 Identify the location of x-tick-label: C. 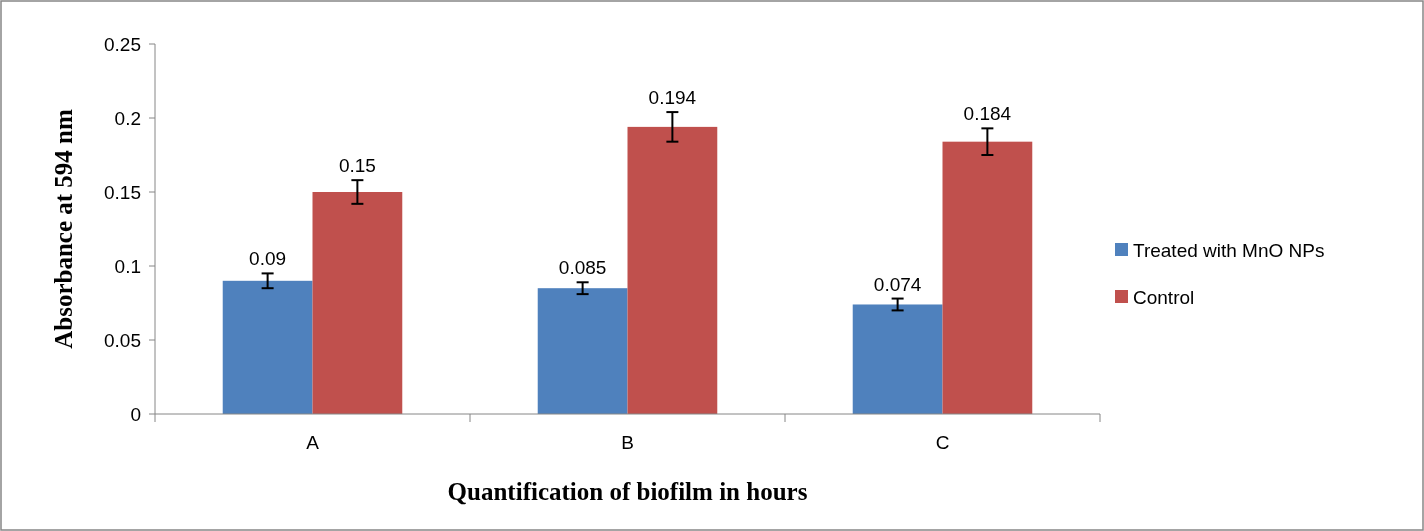
(942, 442).